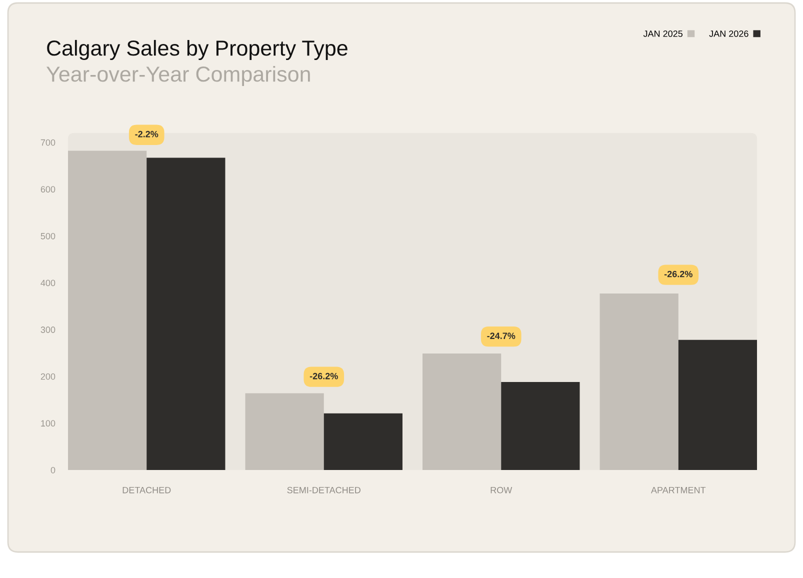  Describe the element at coordinates (178, 76) in the screenshot. I see `chart-subtitle: Year-over-Year Comparison` at that location.